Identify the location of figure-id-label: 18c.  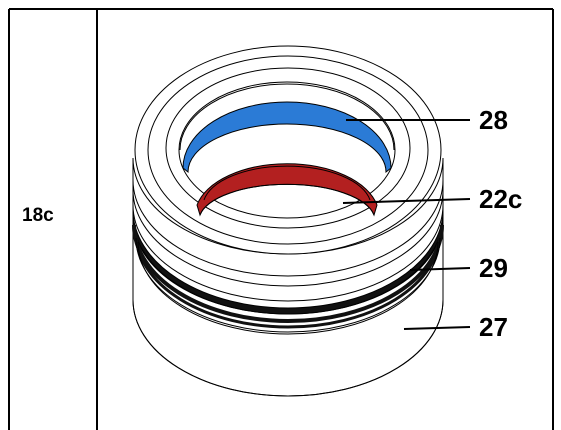
(38, 215).